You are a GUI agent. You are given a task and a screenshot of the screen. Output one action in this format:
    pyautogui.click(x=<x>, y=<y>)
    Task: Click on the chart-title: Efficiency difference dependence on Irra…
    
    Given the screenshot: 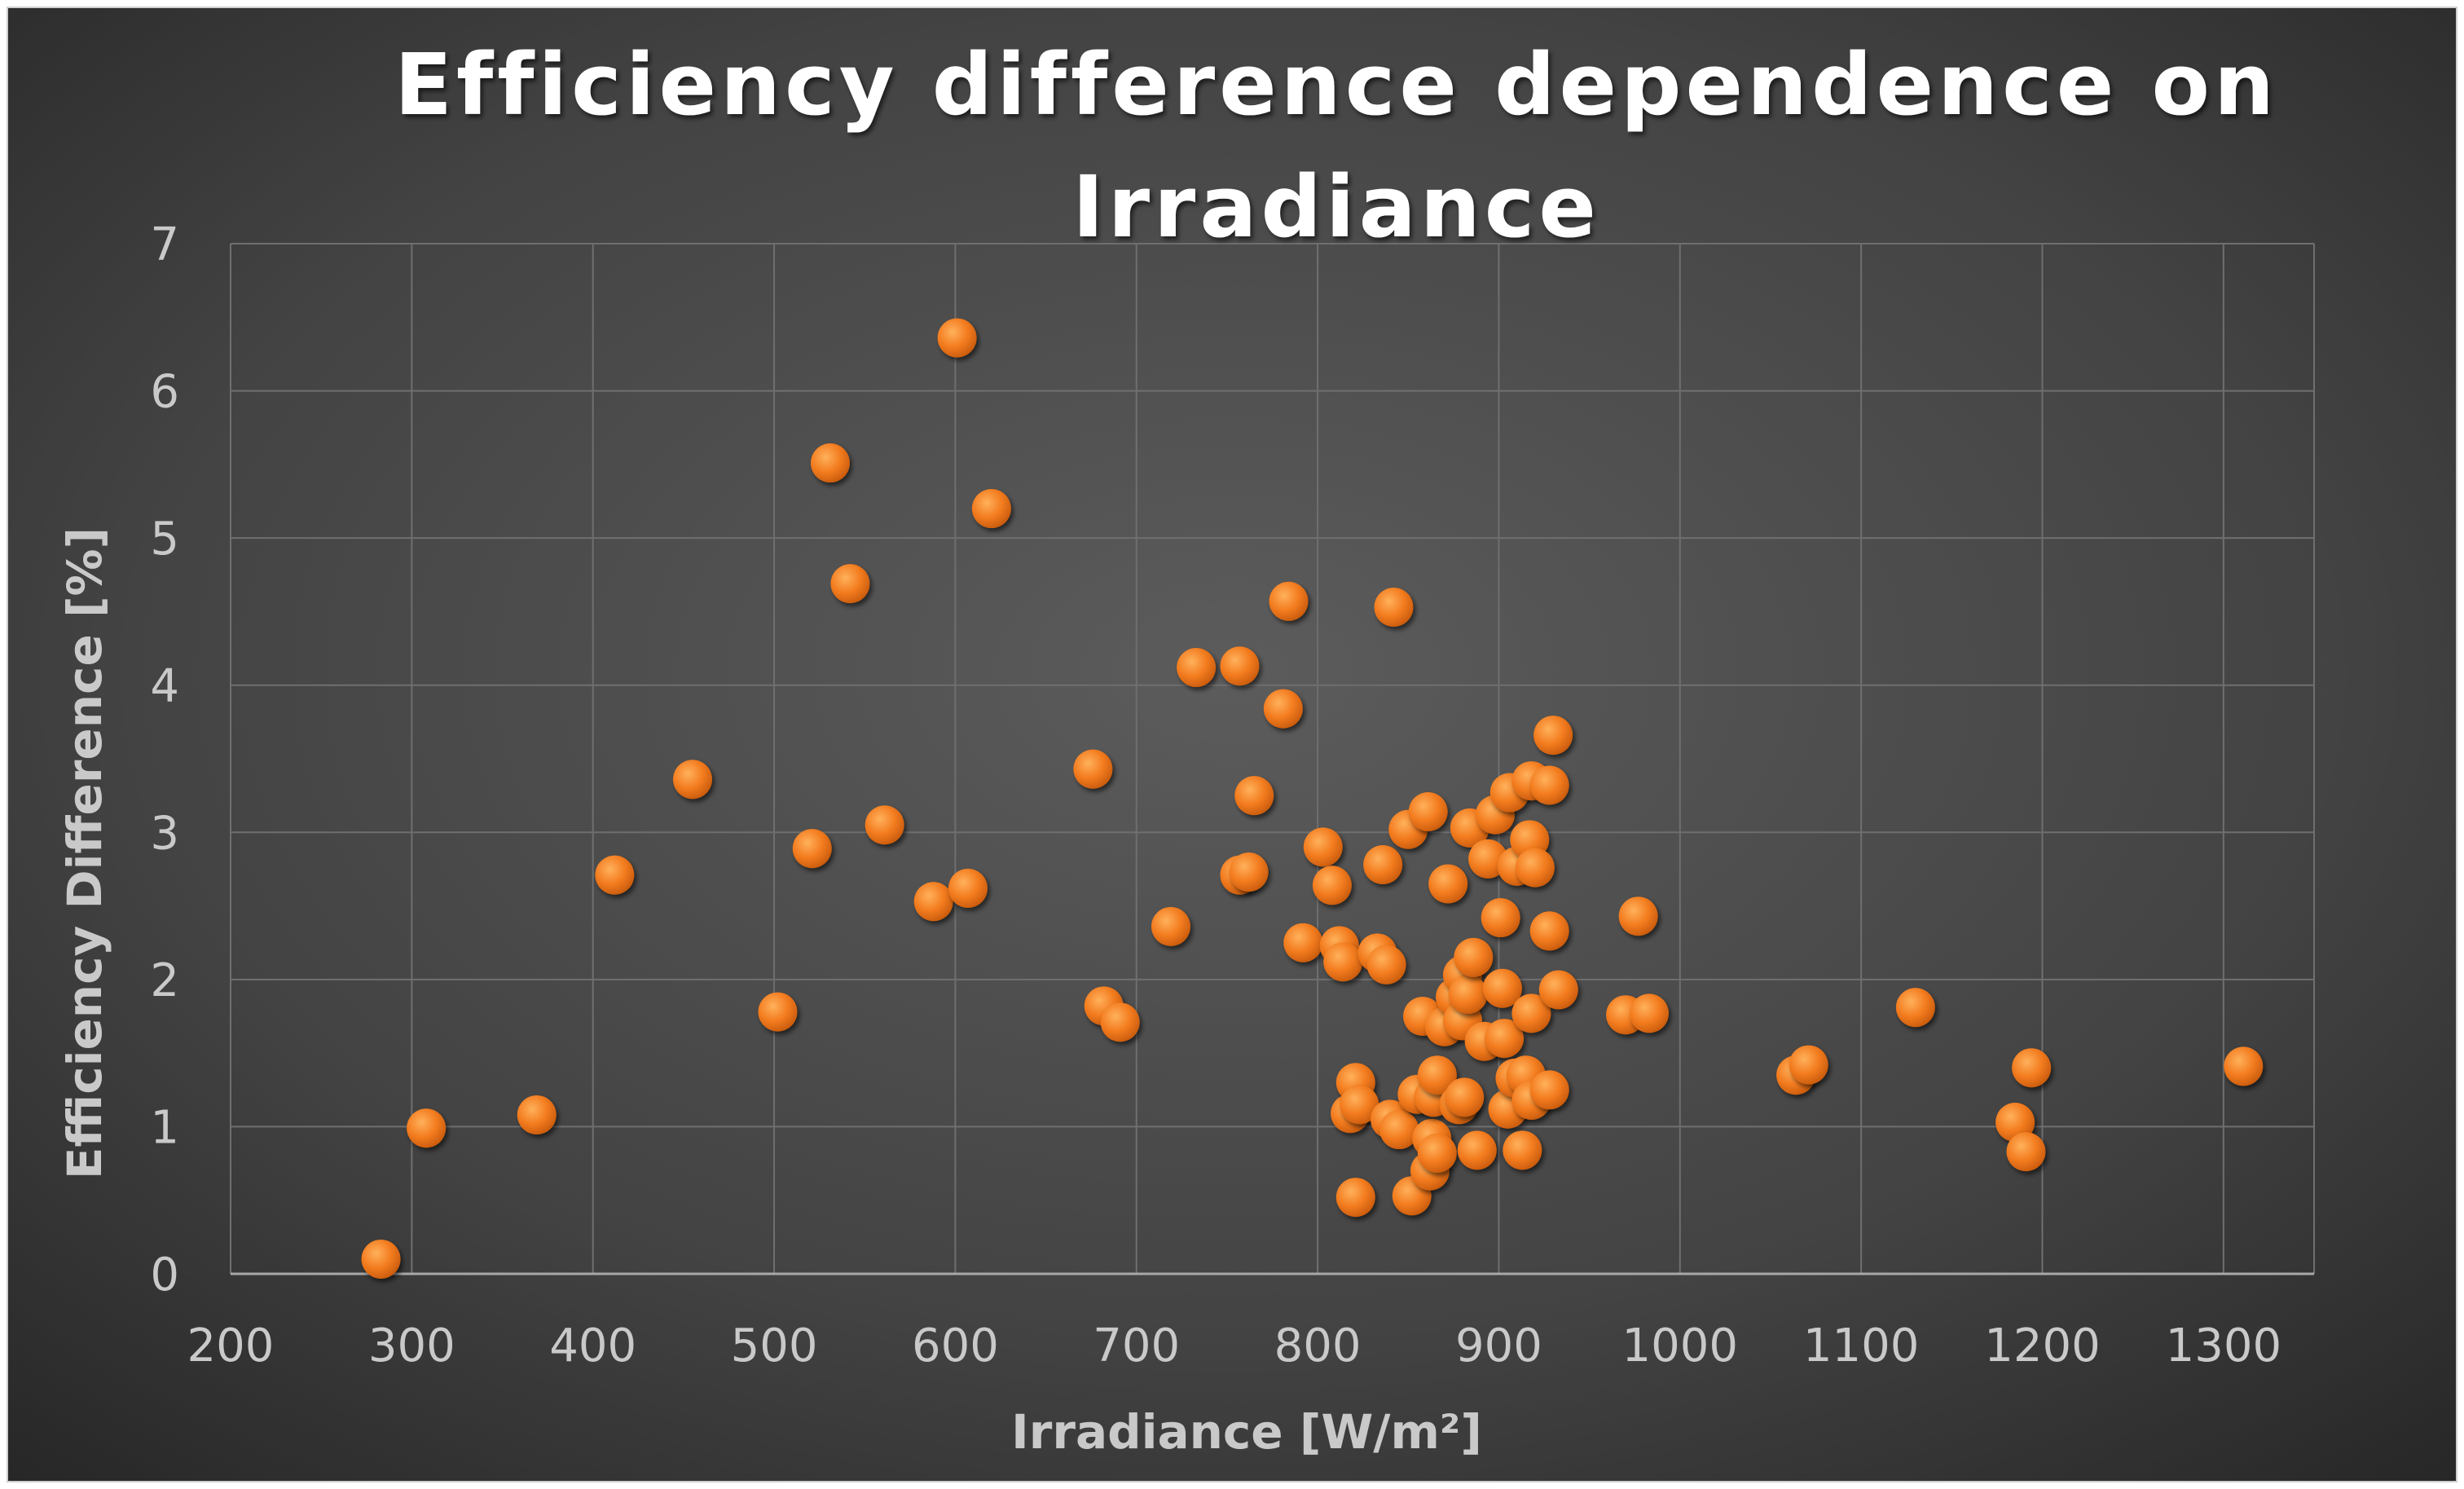 What is the action you would take?
    pyautogui.click(x=1336, y=146)
    